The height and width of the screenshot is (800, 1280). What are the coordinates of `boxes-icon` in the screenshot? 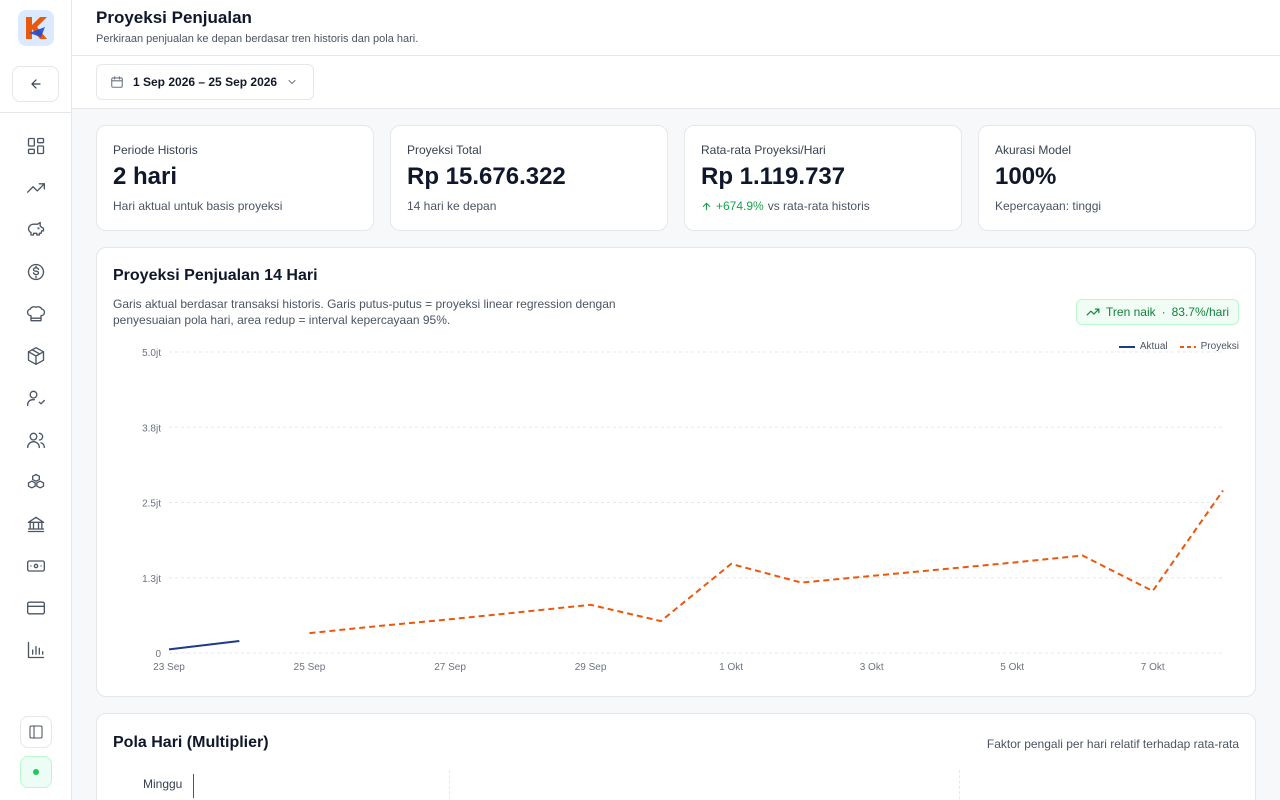 It's located at (36, 481).